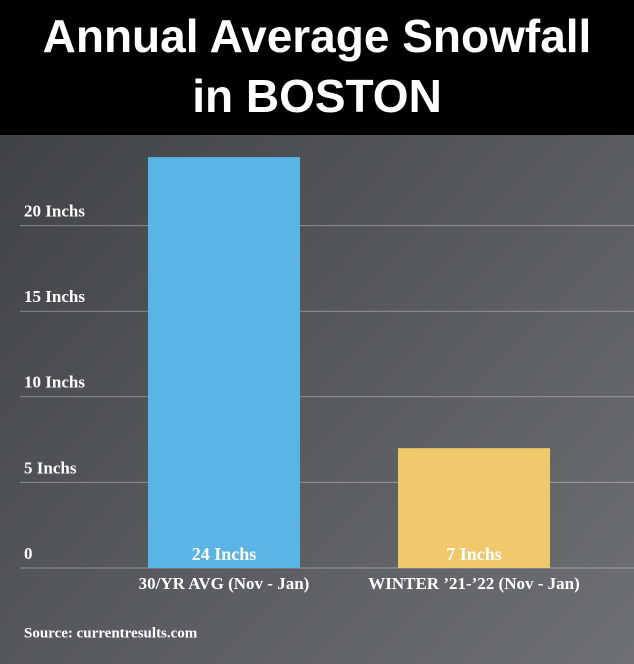 The height and width of the screenshot is (664, 634). What do you see at coordinates (224, 554) in the screenshot?
I see `value-label: 24 Inchs` at bounding box center [224, 554].